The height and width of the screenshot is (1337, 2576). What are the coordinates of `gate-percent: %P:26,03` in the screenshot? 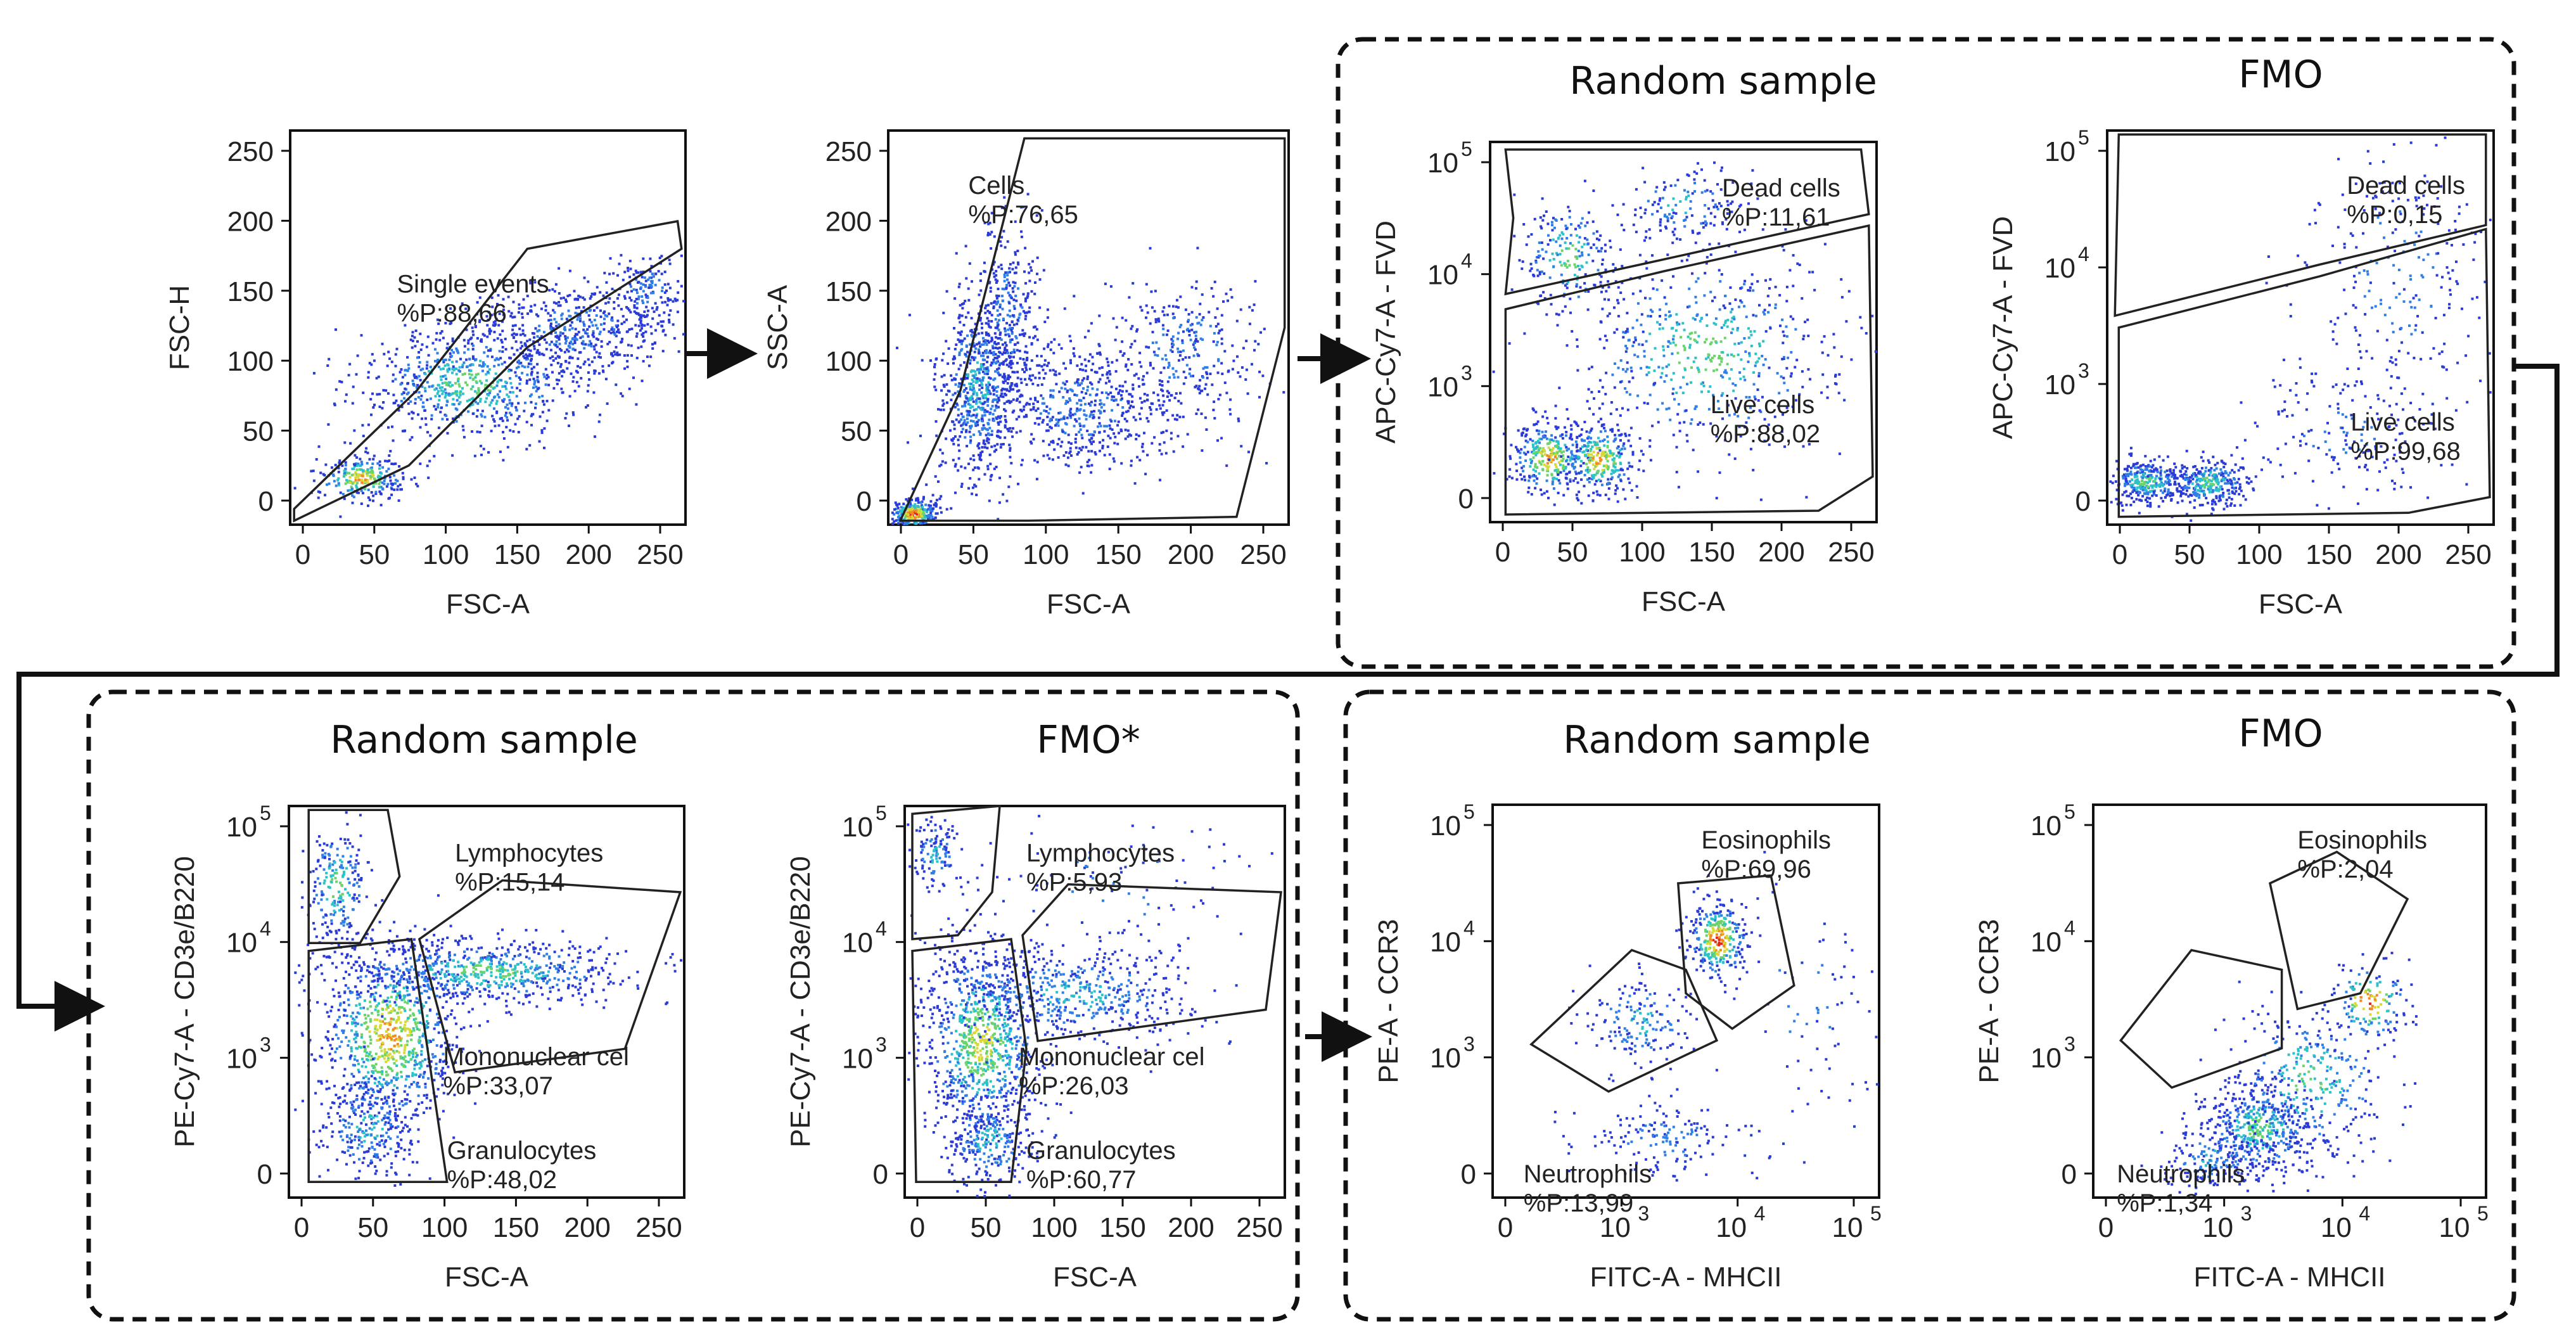 It's located at (1073, 1086).